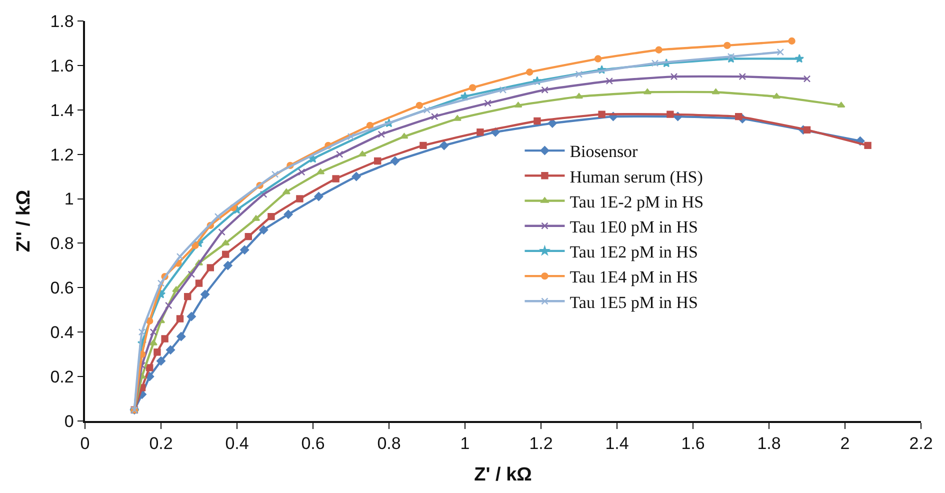 The height and width of the screenshot is (493, 945). I want to click on y-axis-title: Z'' / kΩ, so click(24, 221).